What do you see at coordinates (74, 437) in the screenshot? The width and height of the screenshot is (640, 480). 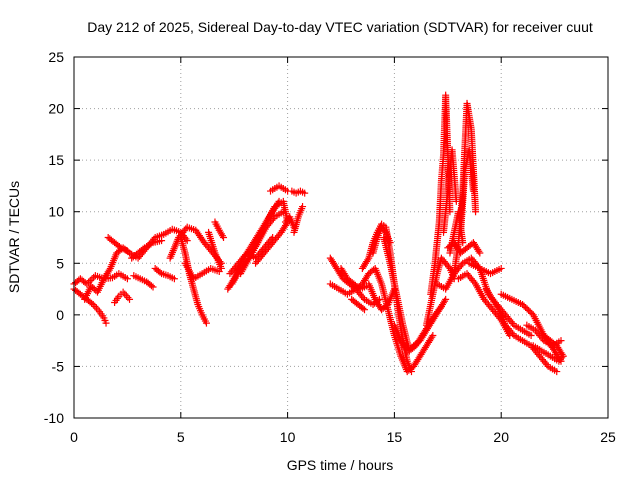 I see `x-tick-label: 0` at bounding box center [74, 437].